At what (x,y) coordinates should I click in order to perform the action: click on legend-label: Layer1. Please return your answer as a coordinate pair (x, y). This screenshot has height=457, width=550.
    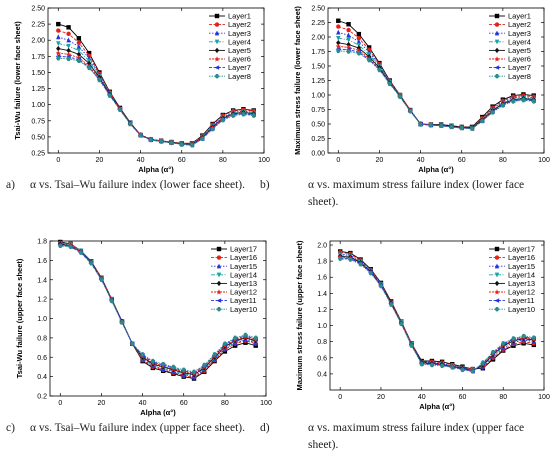
    Looking at the image, I should click on (239, 16).